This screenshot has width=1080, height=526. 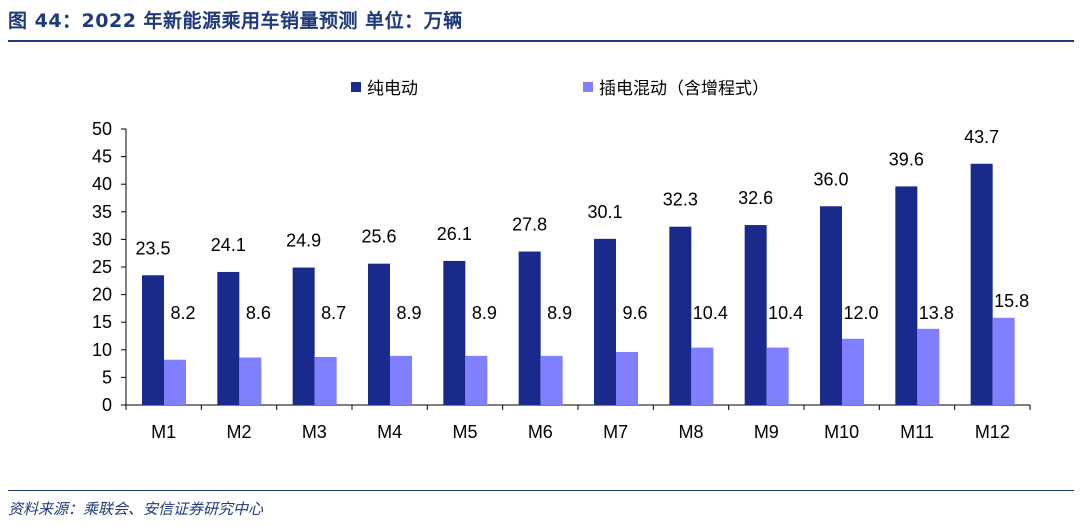 What do you see at coordinates (766, 432) in the screenshot?
I see `x-category-label: M9` at bounding box center [766, 432].